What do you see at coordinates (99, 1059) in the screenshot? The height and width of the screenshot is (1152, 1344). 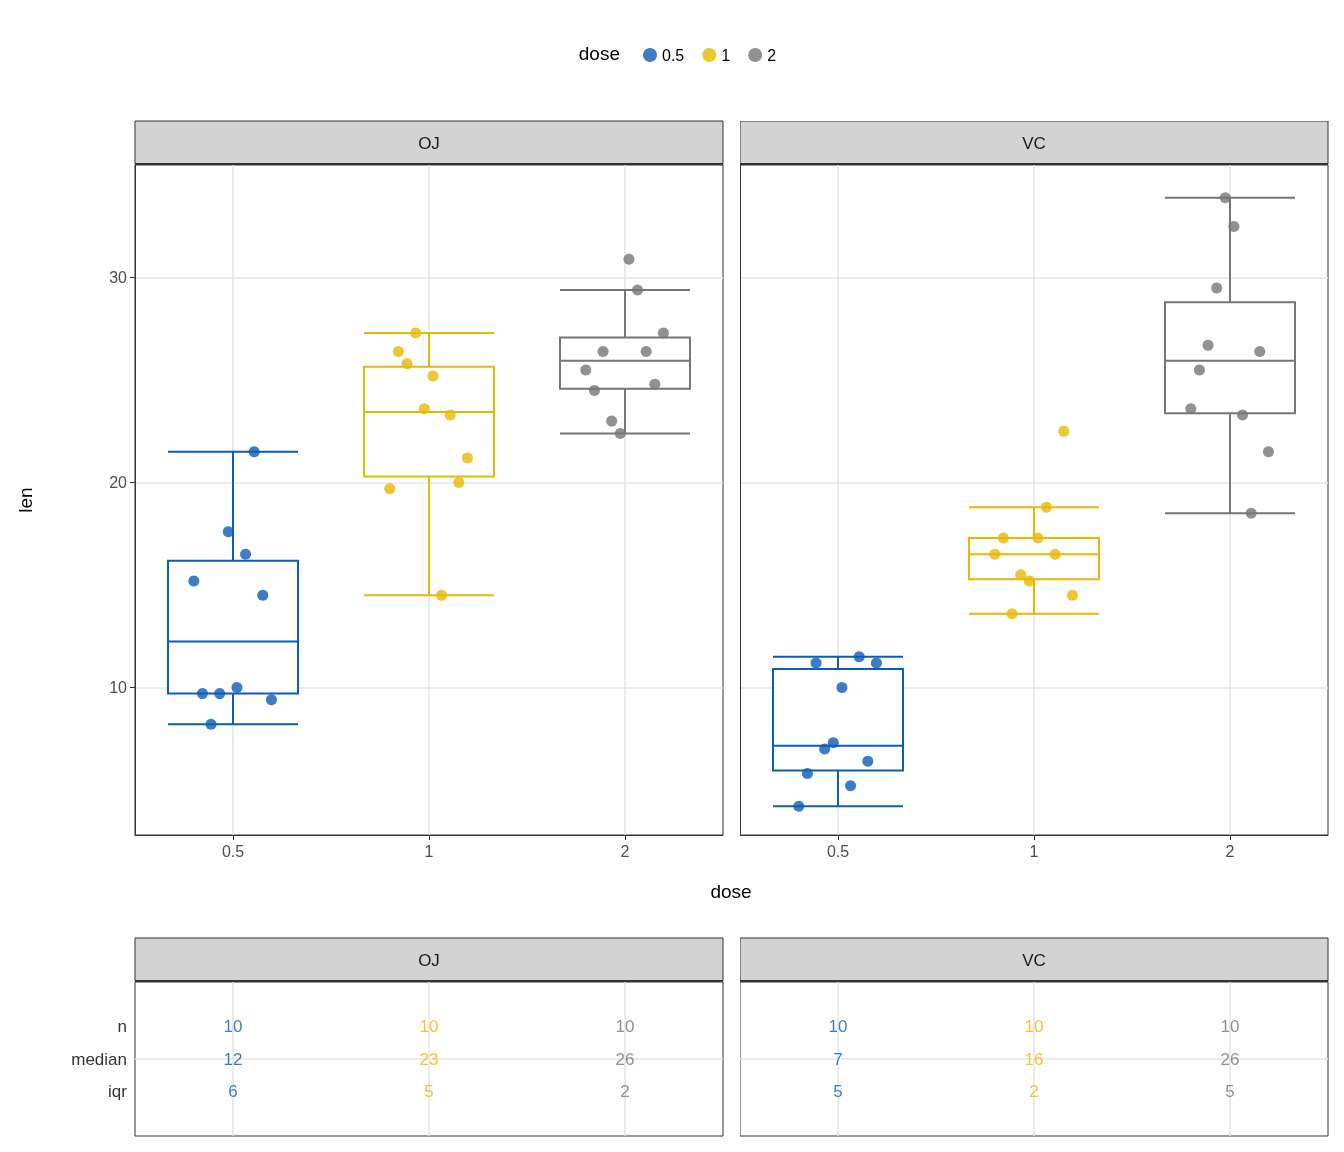 I see `y-tick-label: median` at bounding box center [99, 1059].